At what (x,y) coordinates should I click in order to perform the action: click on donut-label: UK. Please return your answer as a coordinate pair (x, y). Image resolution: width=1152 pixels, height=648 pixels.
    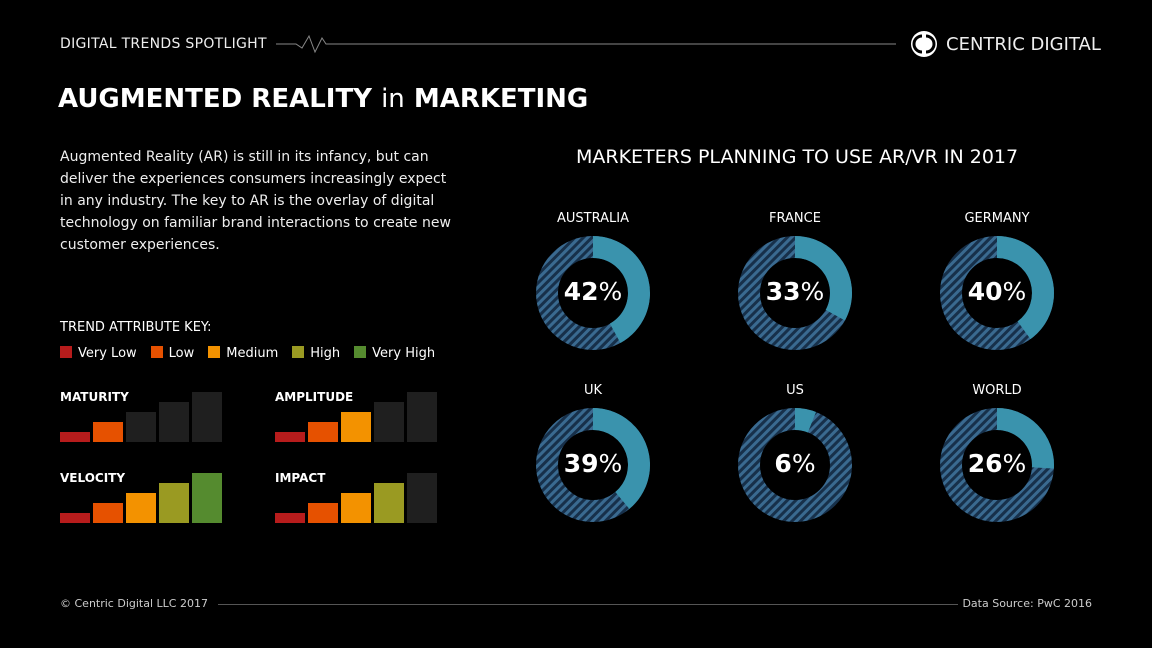
    Looking at the image, I should click on (593, 390).